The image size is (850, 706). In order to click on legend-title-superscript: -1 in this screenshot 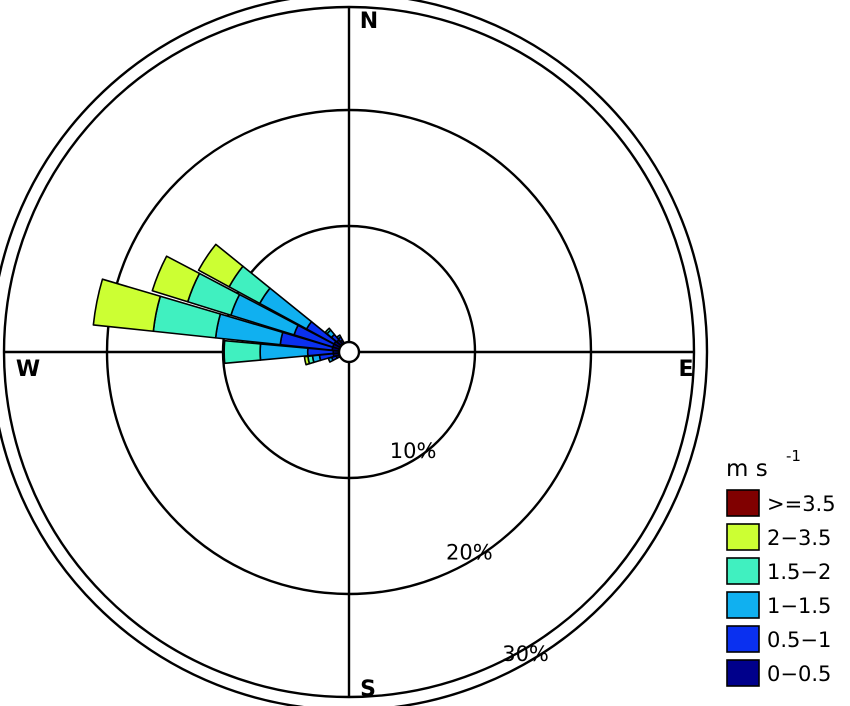, I will do `click(793, 456)`.